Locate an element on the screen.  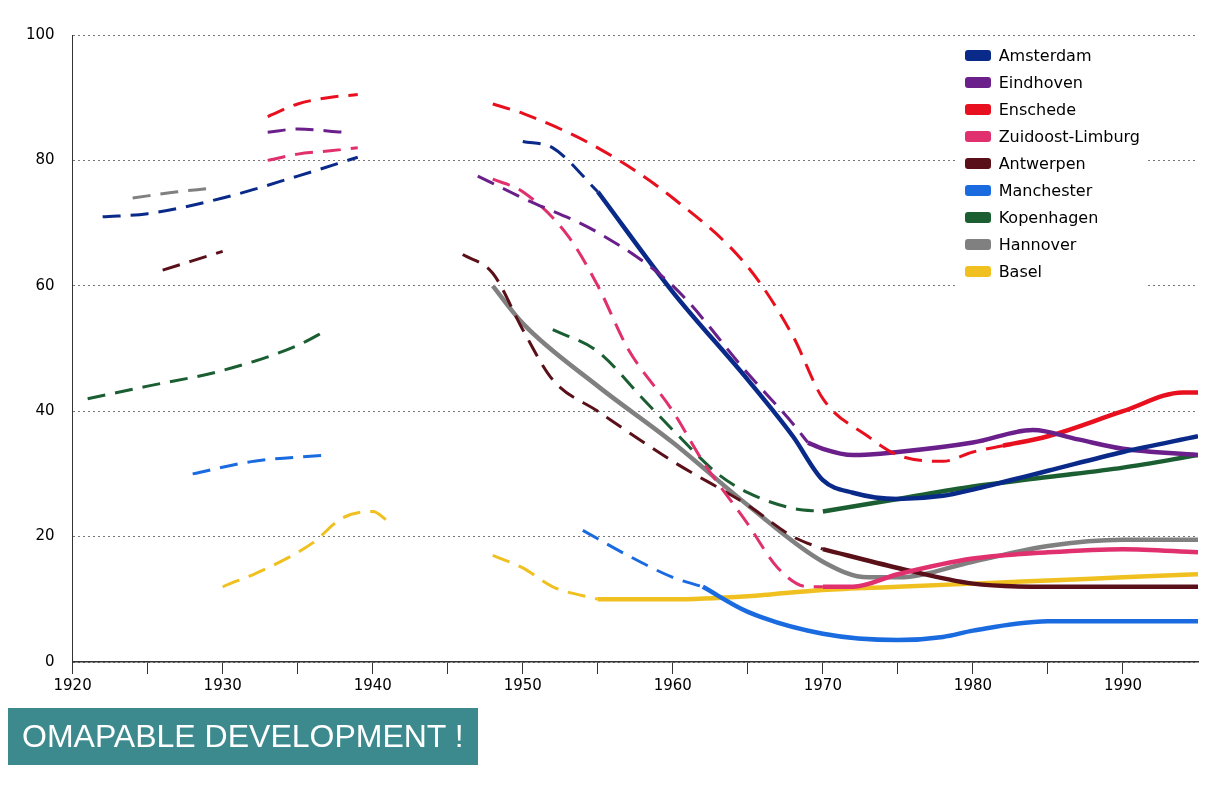
legend-label: Manchester is located at coordinates (1045, 190).